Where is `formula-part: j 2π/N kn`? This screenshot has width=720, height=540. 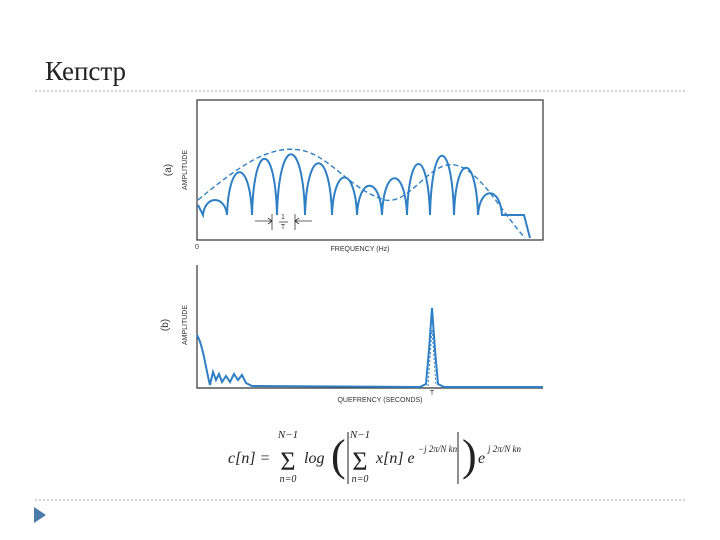
formula-part: j 2π/N kn is located at coordinates (504, 449).